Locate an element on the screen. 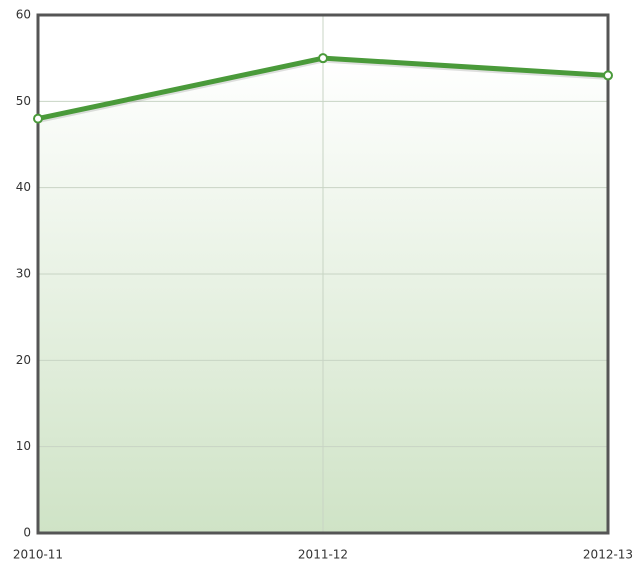 This screenshot has width=643, height=566. y-tick-label: 10 is located at coordinates (23, 446).